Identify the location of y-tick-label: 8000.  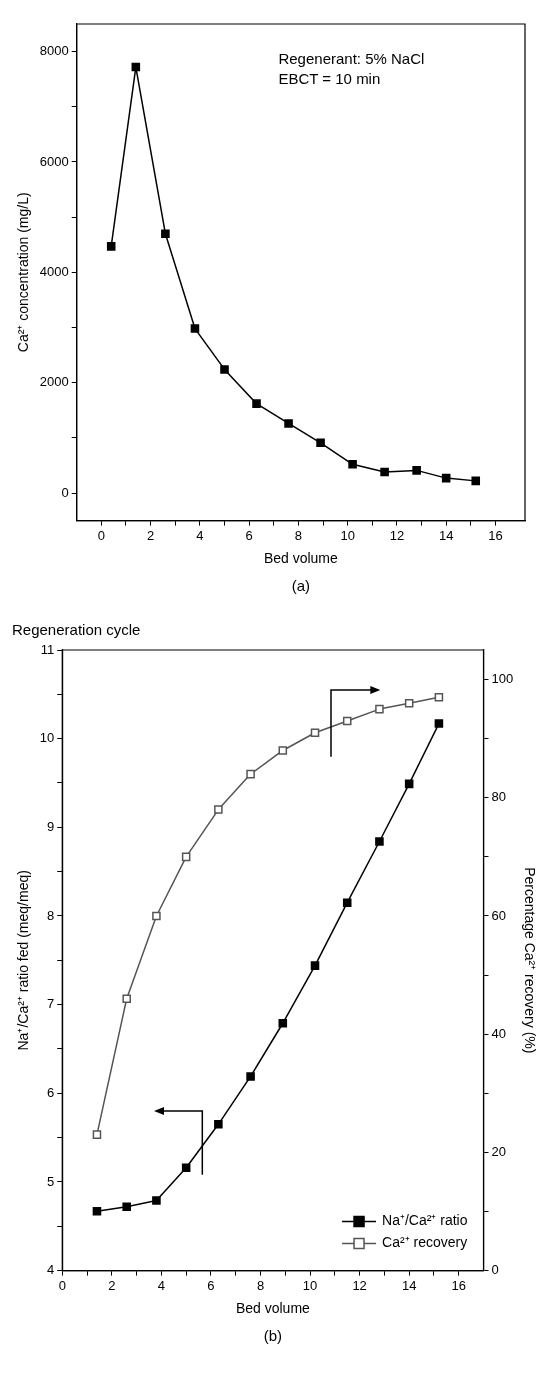
(54, 51).